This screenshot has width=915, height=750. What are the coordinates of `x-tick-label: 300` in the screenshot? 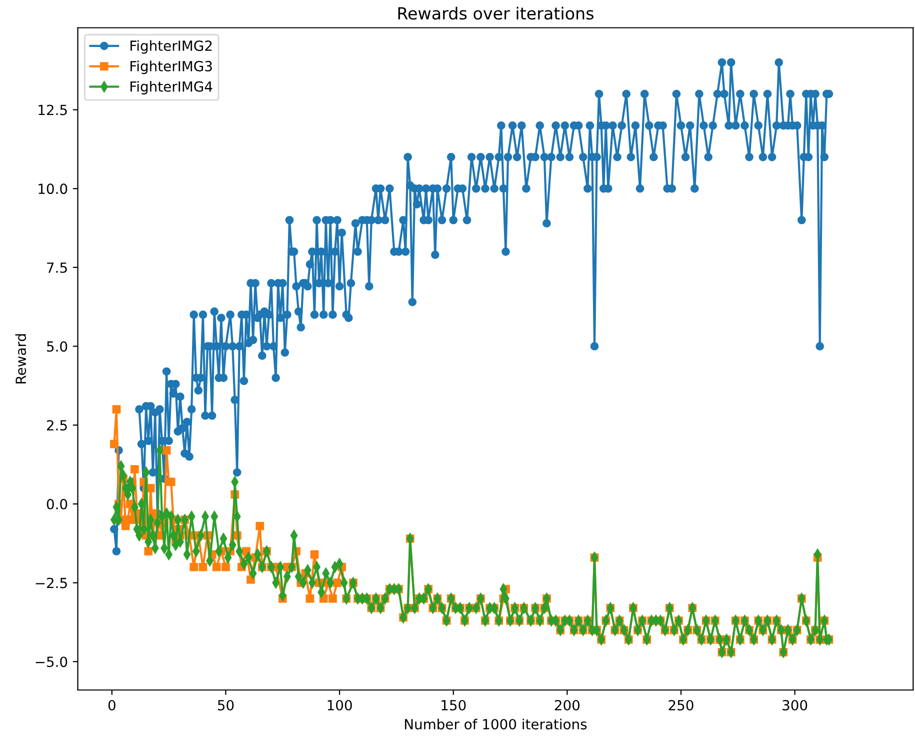 It's located at (795, 705).